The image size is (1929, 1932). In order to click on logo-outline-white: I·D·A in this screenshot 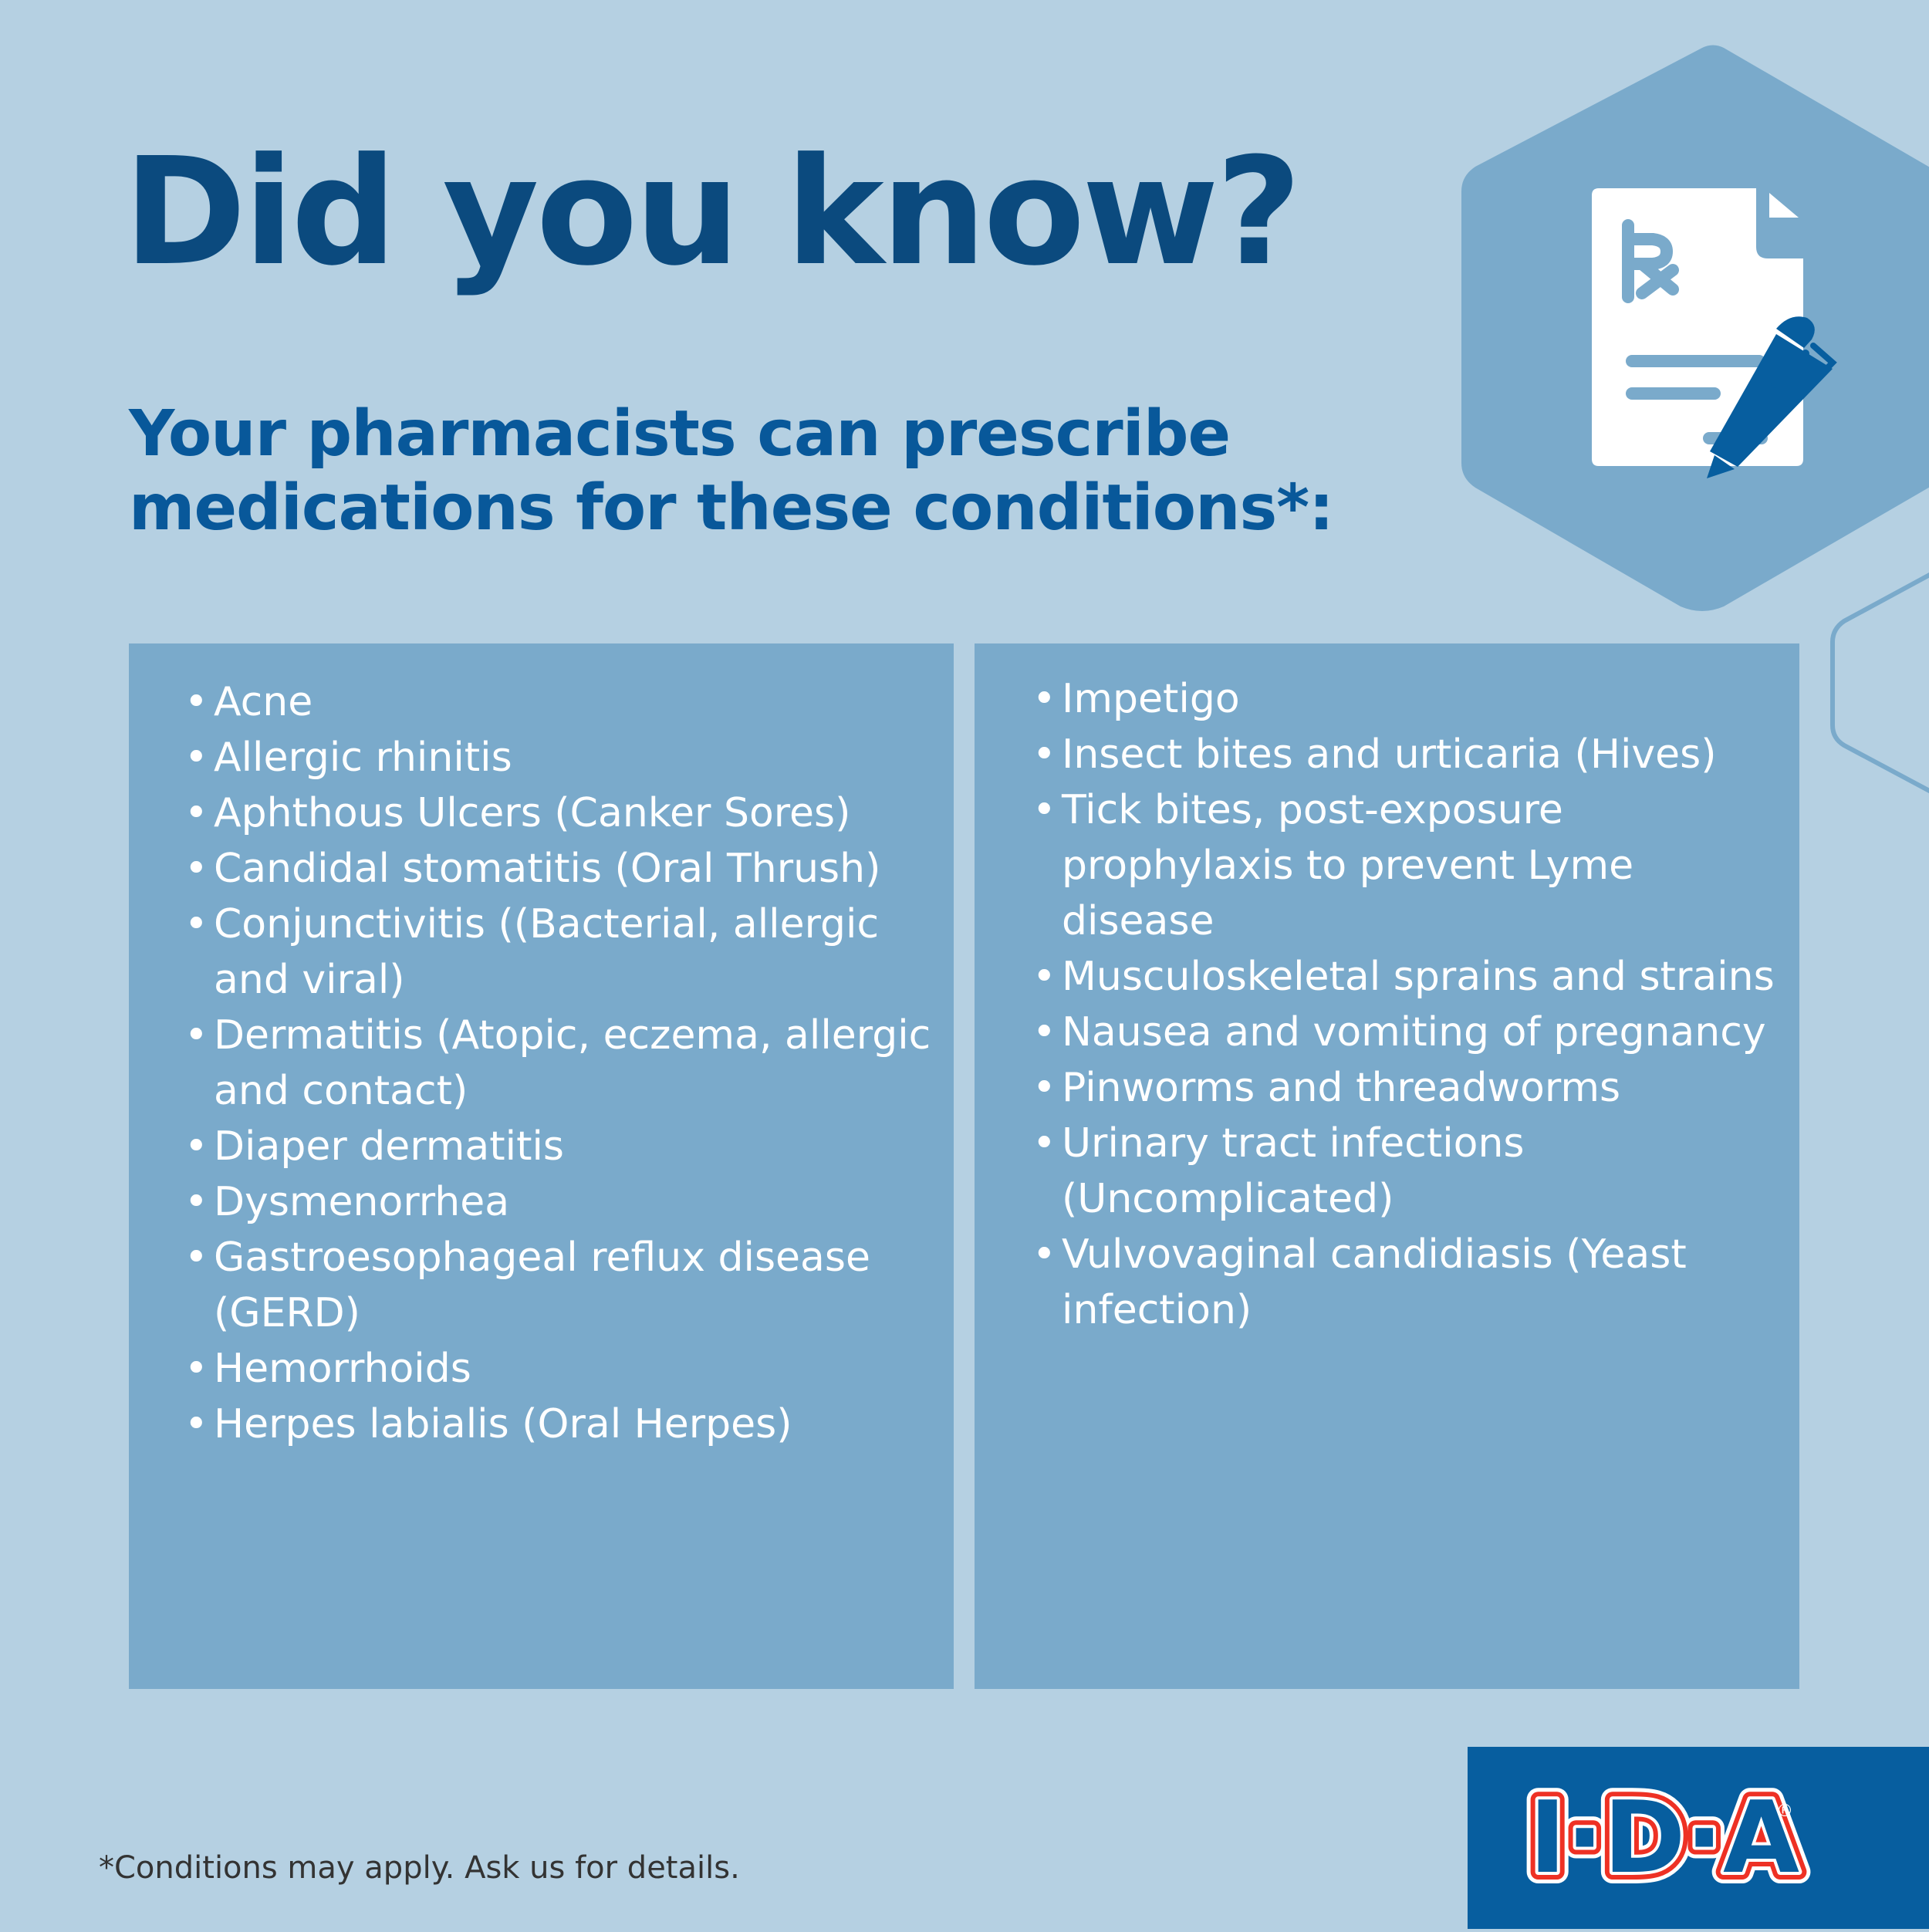, I will do `click(1664, 1838)`.